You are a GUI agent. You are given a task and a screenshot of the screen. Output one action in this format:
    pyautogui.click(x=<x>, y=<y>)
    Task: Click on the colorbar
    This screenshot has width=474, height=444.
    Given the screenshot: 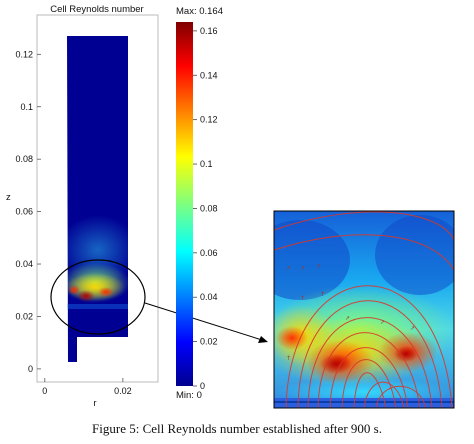 What is the action you would take?
    pyautogui.click(x=184, y=204)
    